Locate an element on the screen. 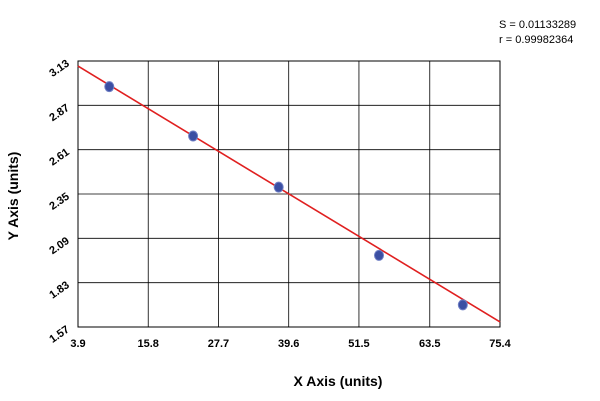 The width and height of the screenshot is (600, 401). x-axis-title: X Axis (units) is located at coordinates (338, 381).